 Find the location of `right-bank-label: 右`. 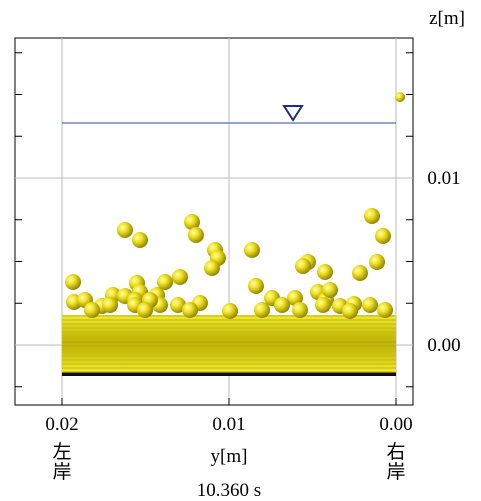

right-bank-label: 右 is located at coordinates (395, 452).